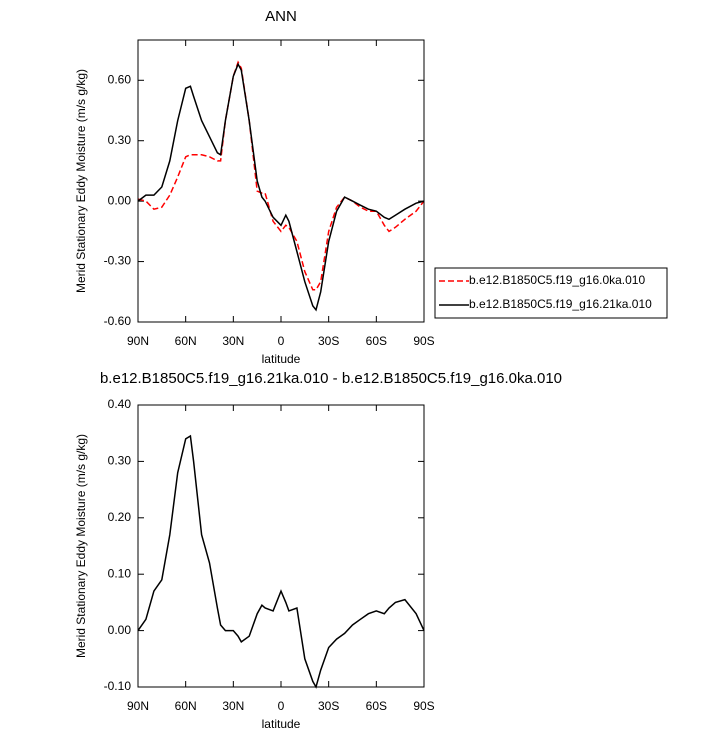 The width and height of the screenshot is (716, 741). I want to click on y-tick-label: 0.20, so click(120, 517).